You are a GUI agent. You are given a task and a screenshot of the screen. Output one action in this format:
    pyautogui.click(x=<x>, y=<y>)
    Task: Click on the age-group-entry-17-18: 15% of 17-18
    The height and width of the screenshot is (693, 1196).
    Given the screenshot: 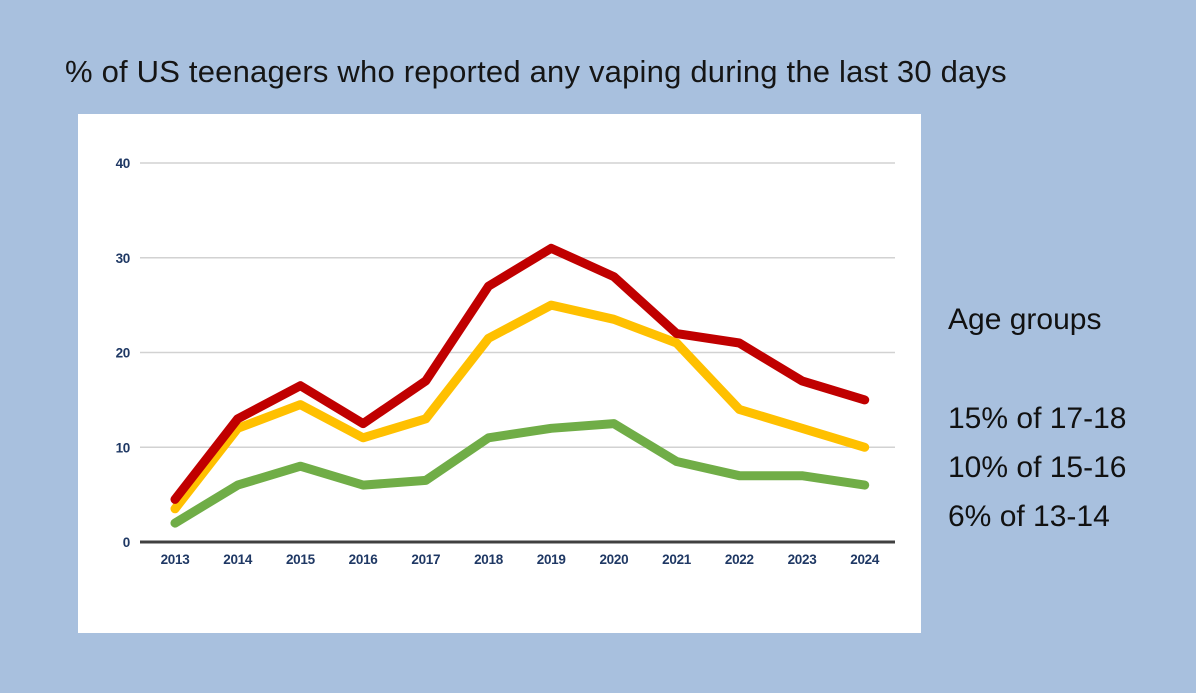 What is the action you would take?
    pyautogui.click(x=1037, y=418)
    